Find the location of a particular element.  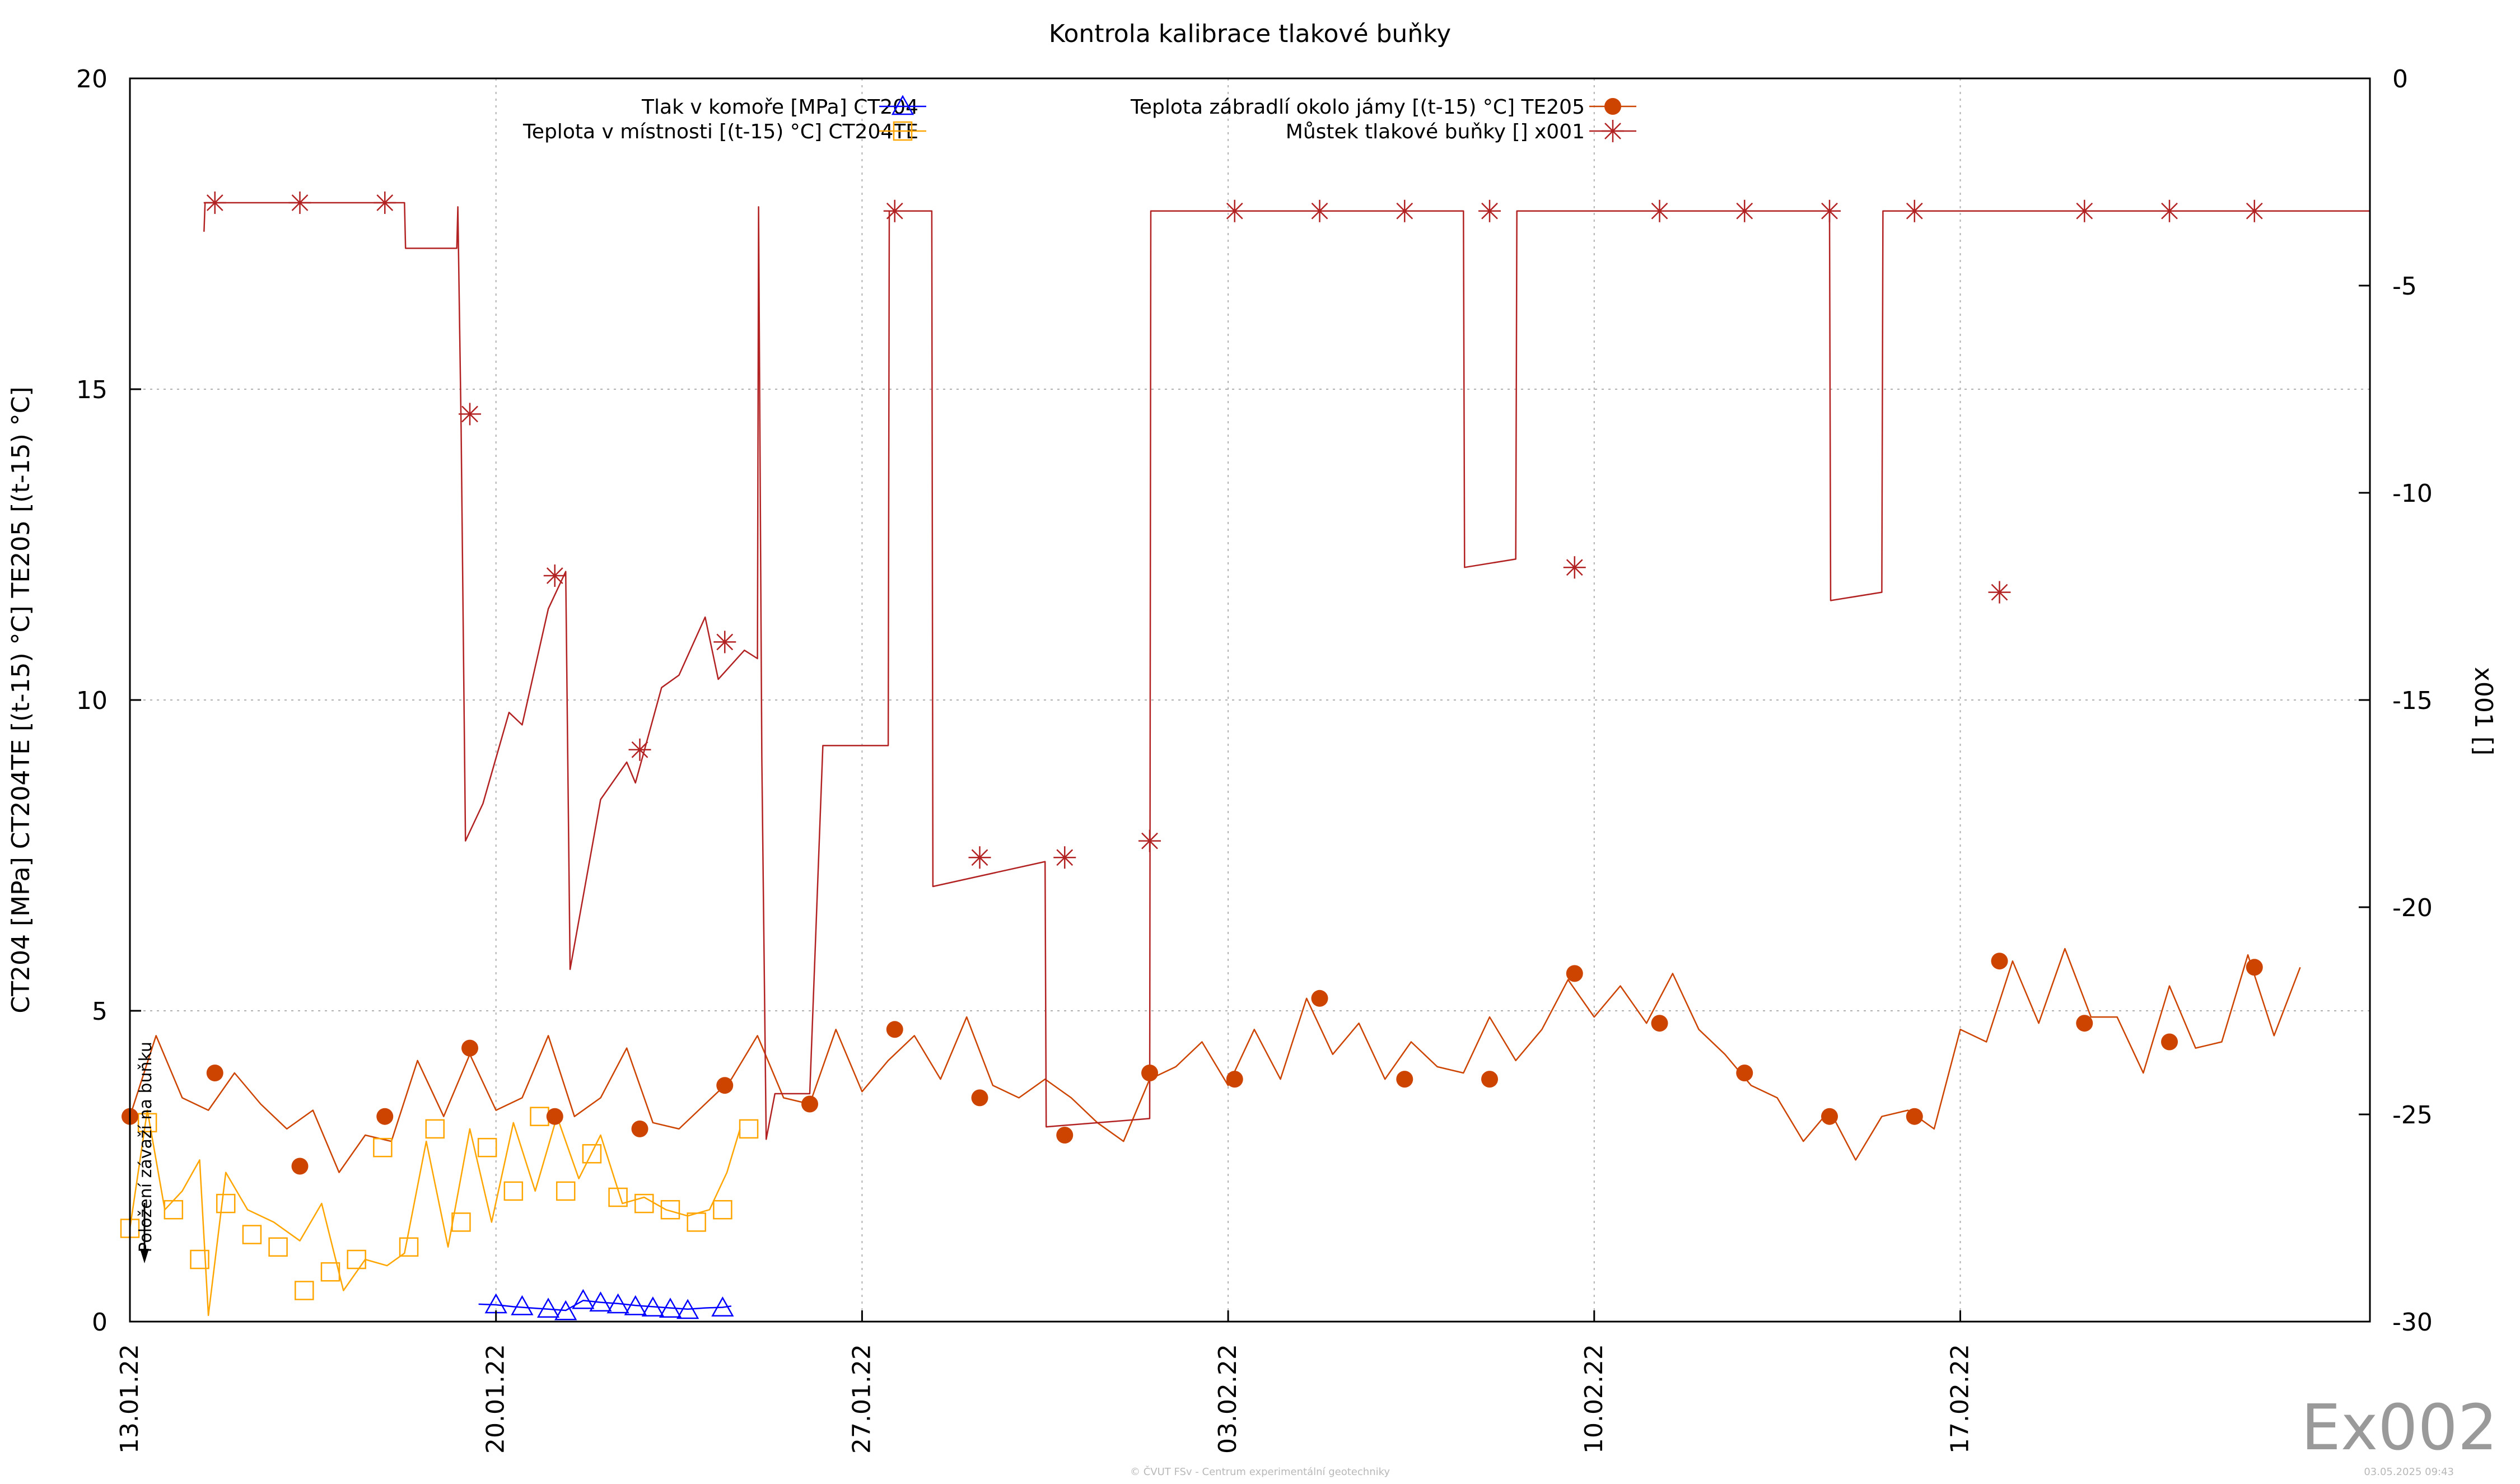

x-tick-label: 13.01.22 is located at coordinates (129, 1399).